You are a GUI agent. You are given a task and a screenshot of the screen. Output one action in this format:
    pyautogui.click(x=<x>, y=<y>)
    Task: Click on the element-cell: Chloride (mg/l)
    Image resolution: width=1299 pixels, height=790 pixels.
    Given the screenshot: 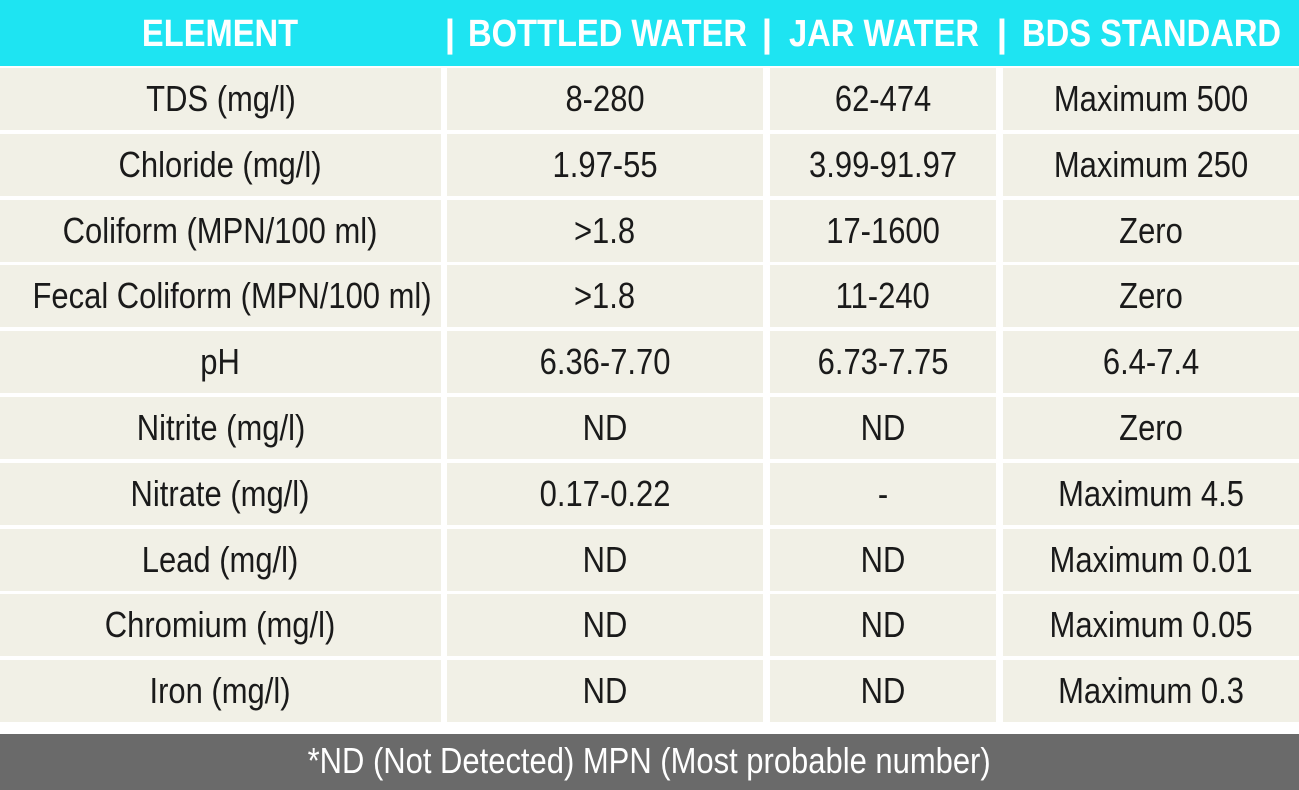 What is the action you would take?
    pyautogui.click(x=220, y=165)
    